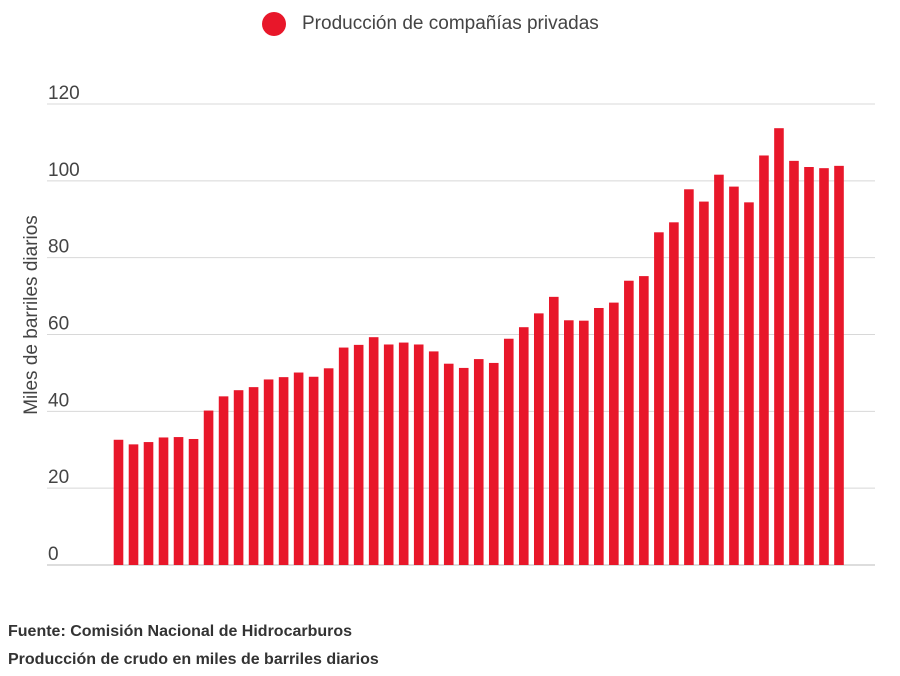 The height and width of the screenshot is (676, 900). I want to click on legend: Producción de compañías privadas, so click(430, 24).